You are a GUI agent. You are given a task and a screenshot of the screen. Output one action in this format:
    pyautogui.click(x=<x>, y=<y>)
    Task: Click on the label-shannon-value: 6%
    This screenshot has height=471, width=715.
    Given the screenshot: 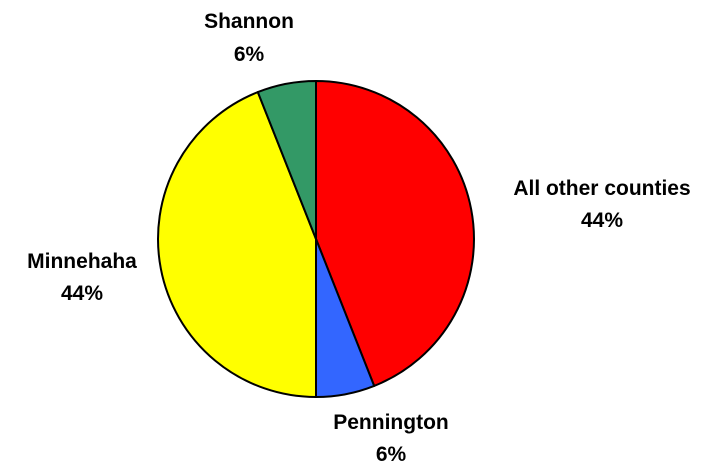 What is the action you would take?
    pyautogui.click(x=249, y=54)
    